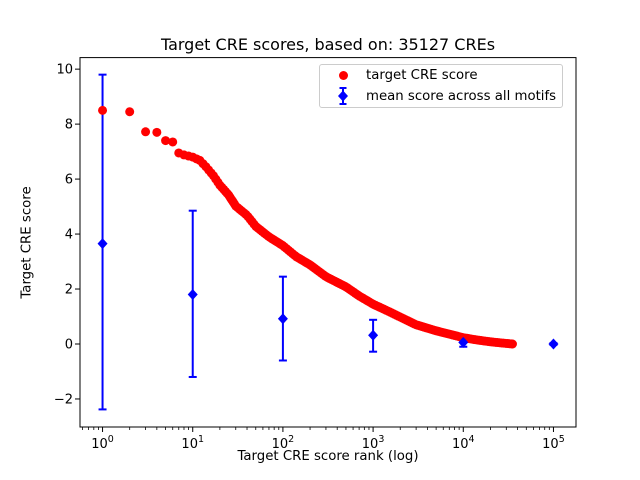 The width and height of the screenshot is (640, 480). What do you see at coordinates (69, 290) in the screenshot?
I see `y-tick-label: 2` at bounding box center [69, 290].